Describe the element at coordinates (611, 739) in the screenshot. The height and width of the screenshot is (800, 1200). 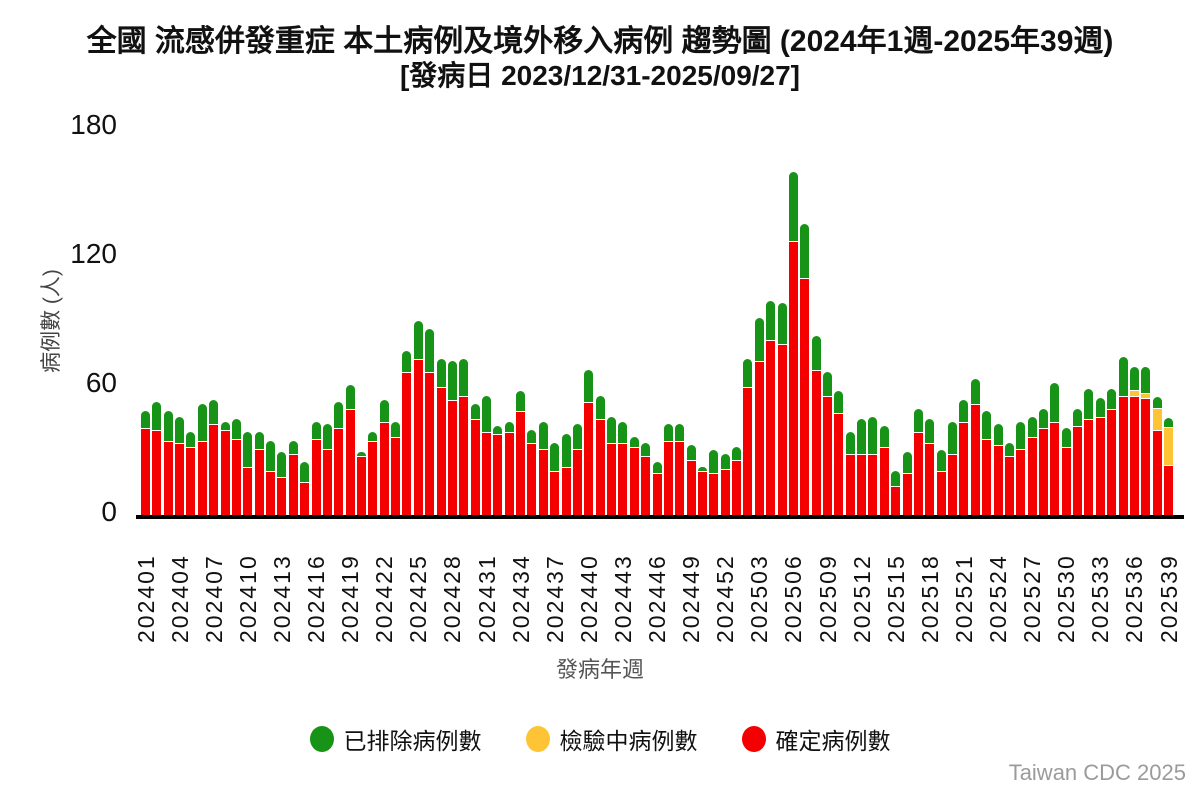
I see `legend-item-1: 檢驗中病例數` at that location.